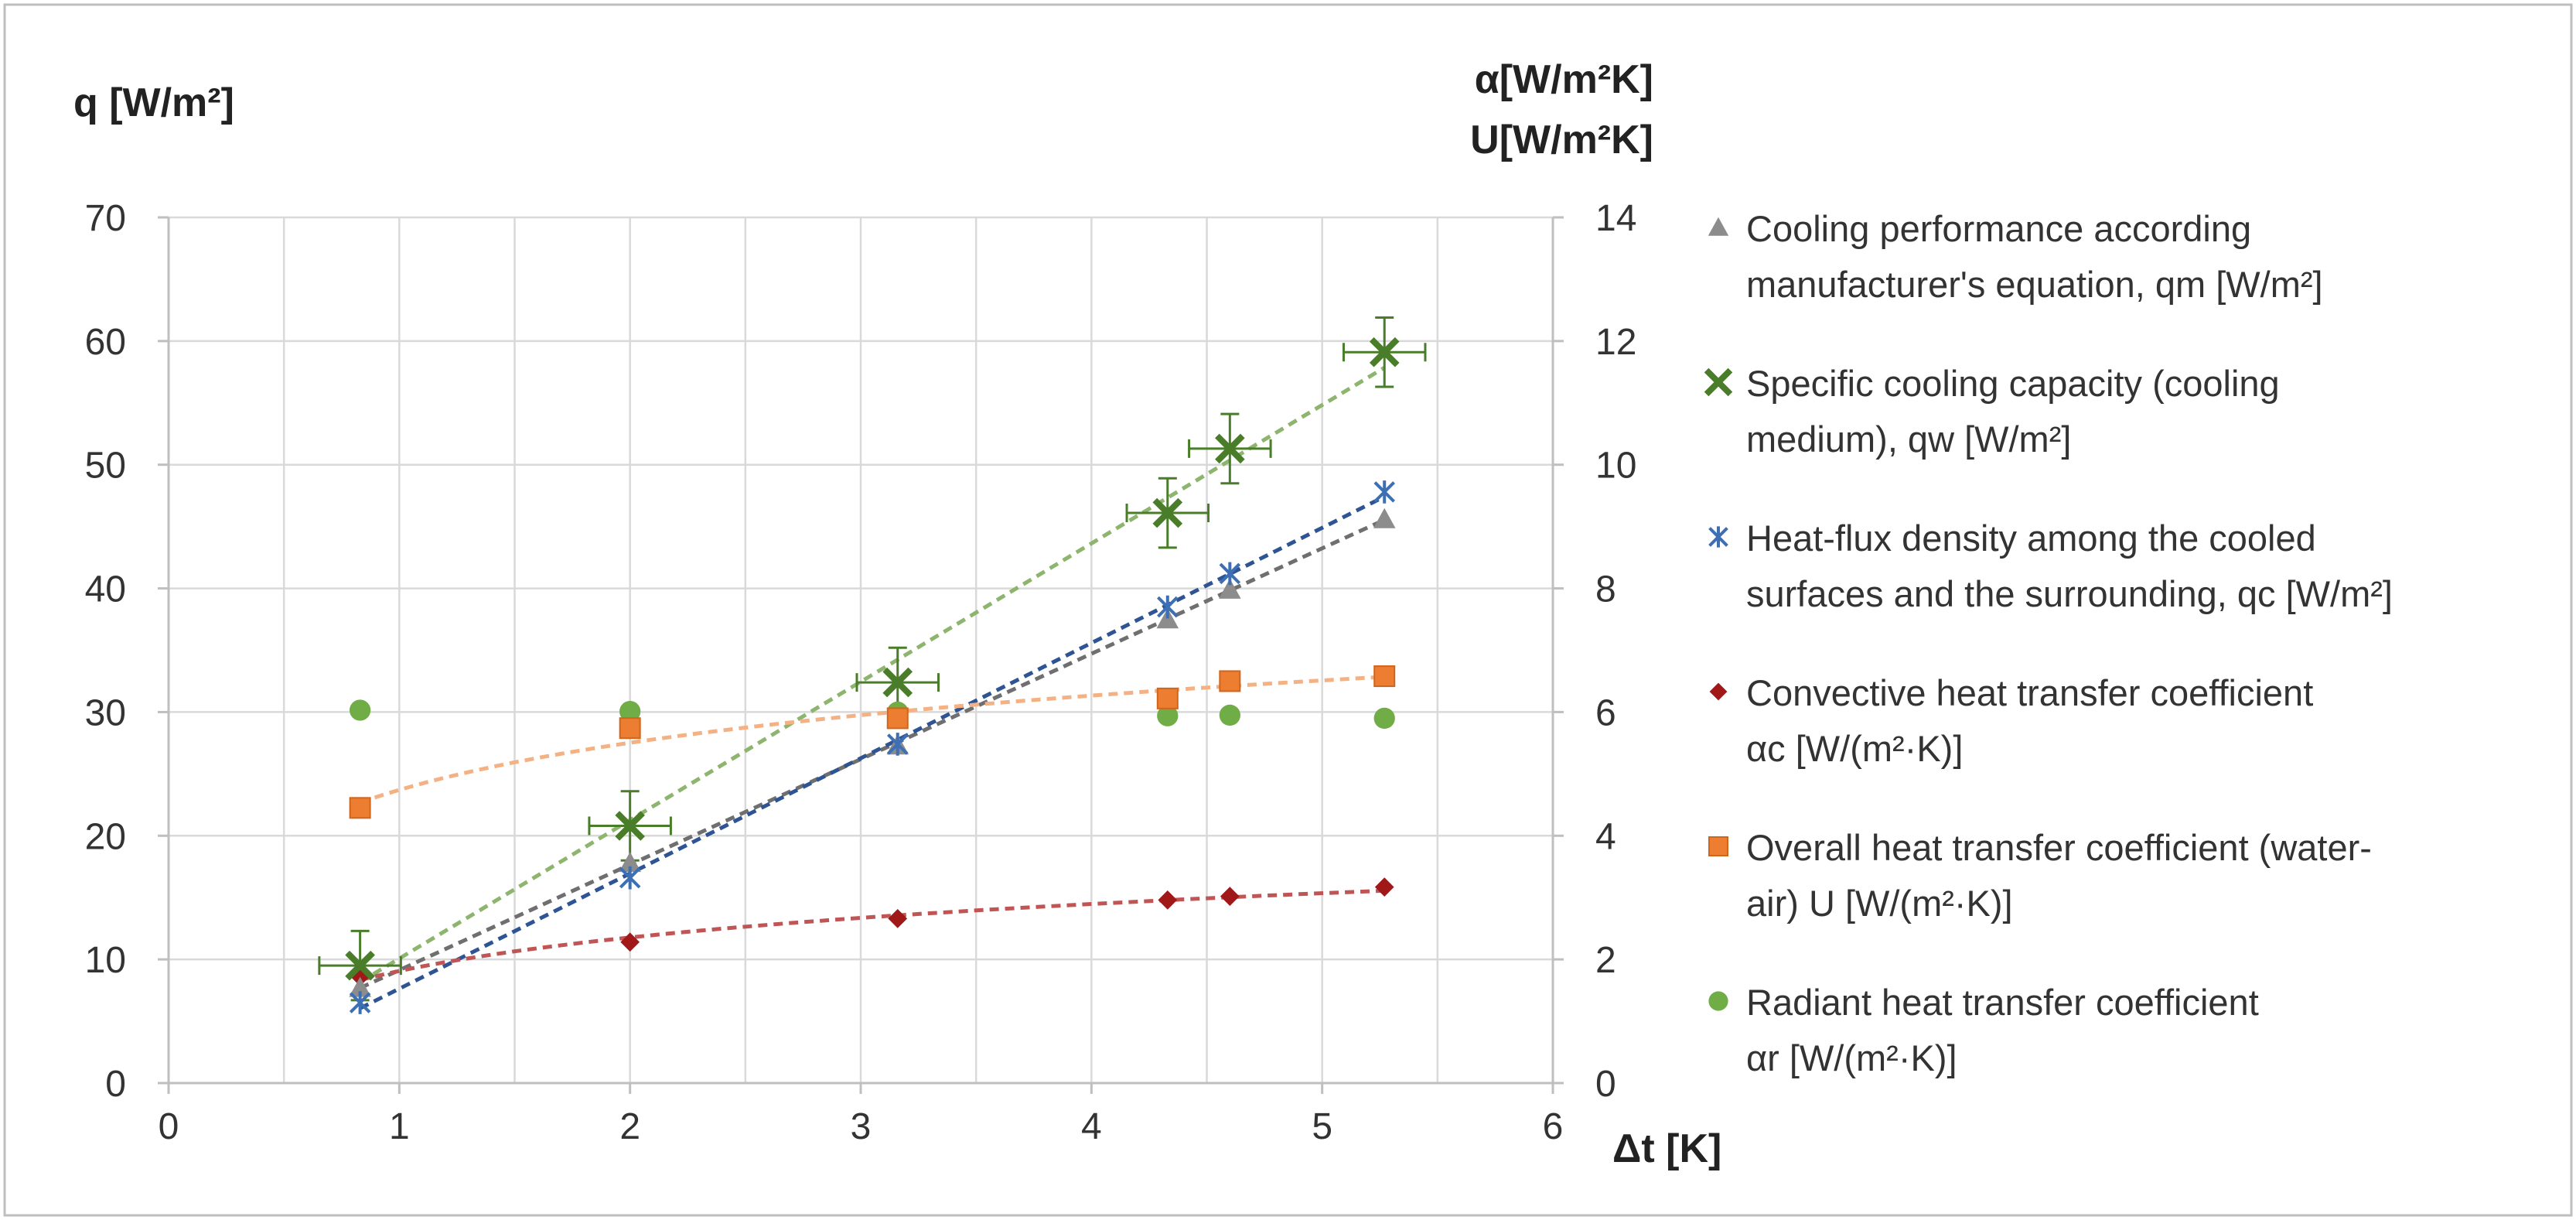 The height and width of the screenshot is (1220, 2576). Describe the element at coordinates (116, 1084) in the screenshot. I see `y-left-tick-label: 0` at that location.